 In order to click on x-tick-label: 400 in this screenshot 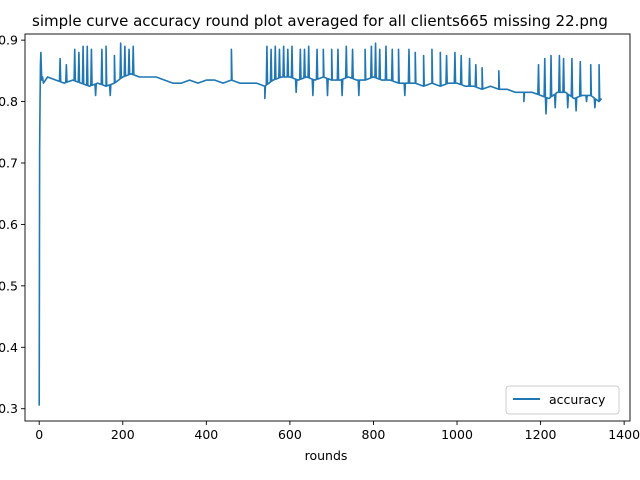, I will do `click(206, 434)`.